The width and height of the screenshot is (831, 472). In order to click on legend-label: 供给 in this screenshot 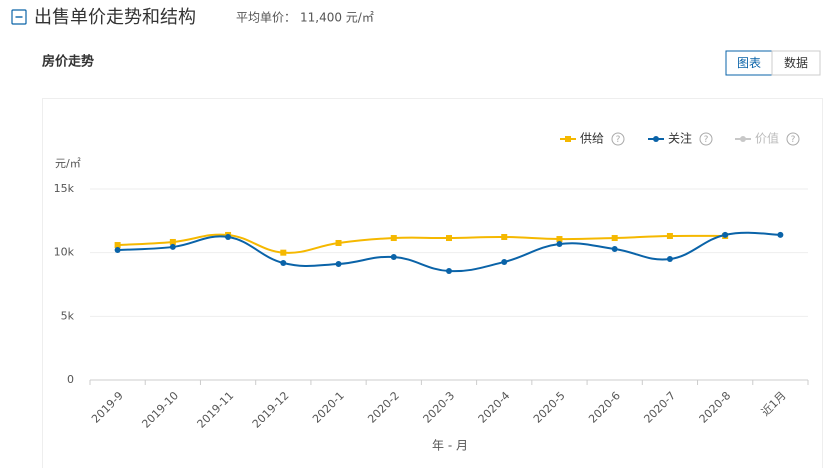, I will do `click(592, 139)`.